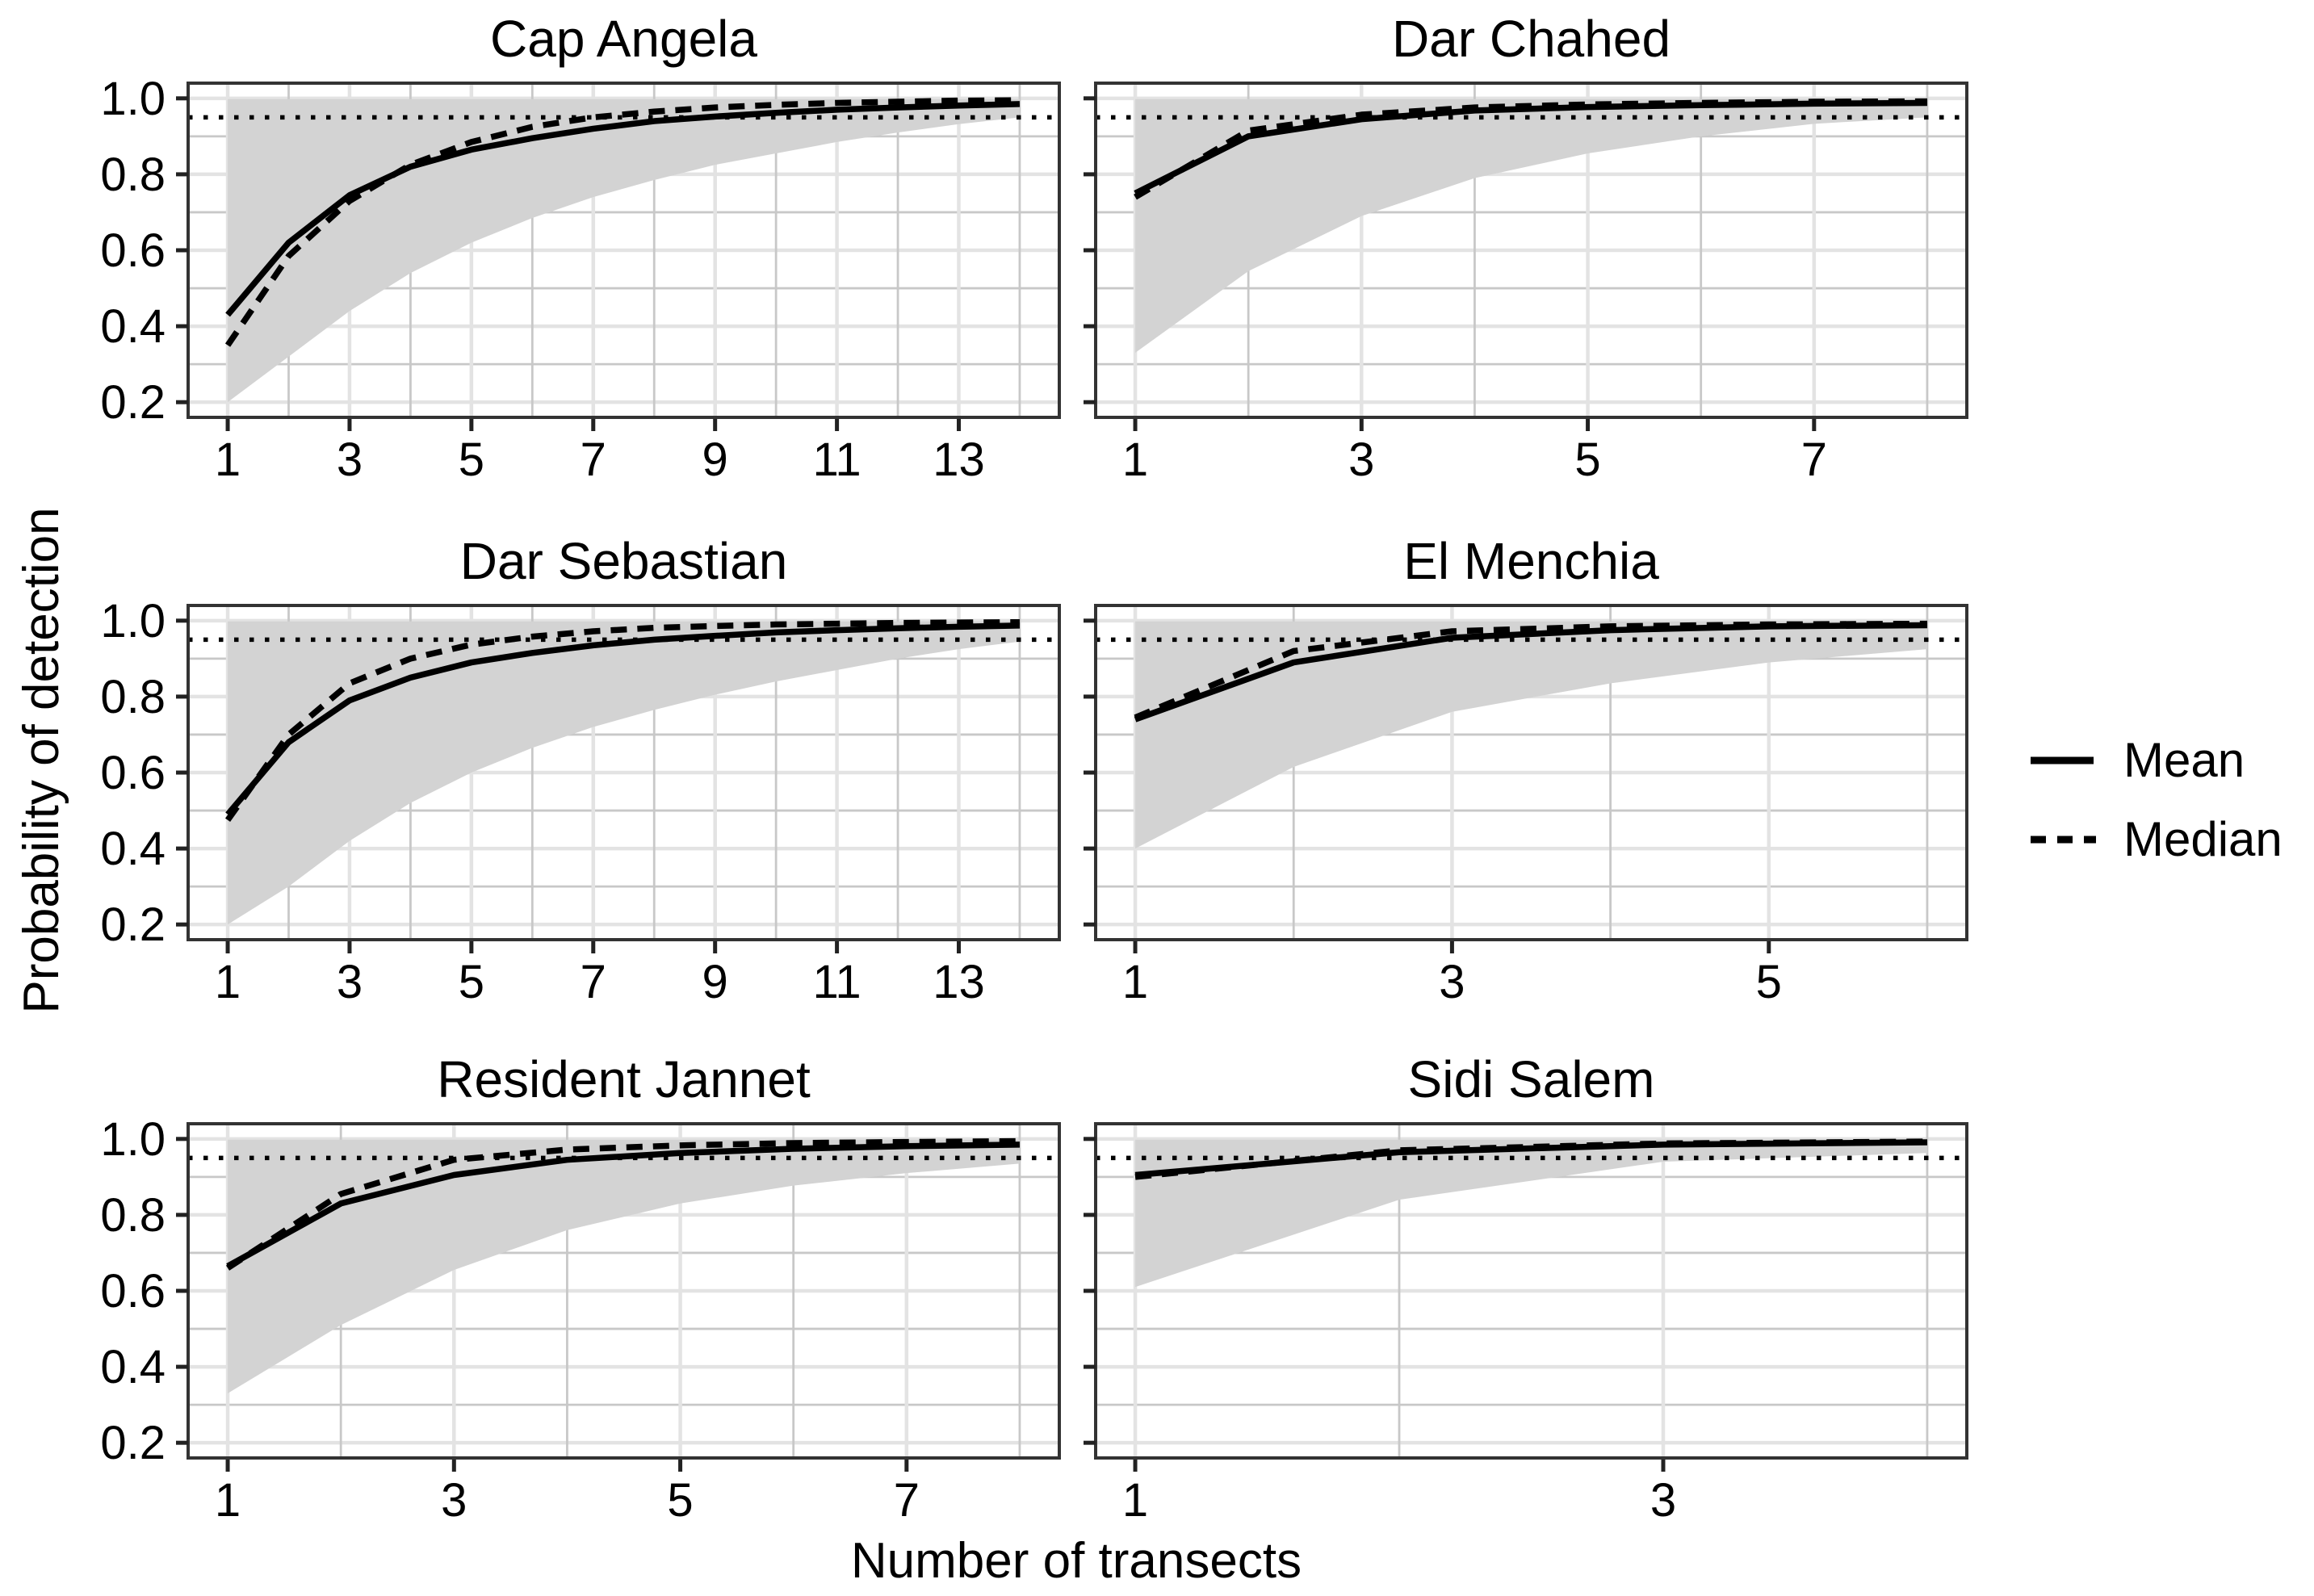 The image size is (2314, 1596). I want to click on panel-el-menchia: 1 3 5, so click(1526, 806).